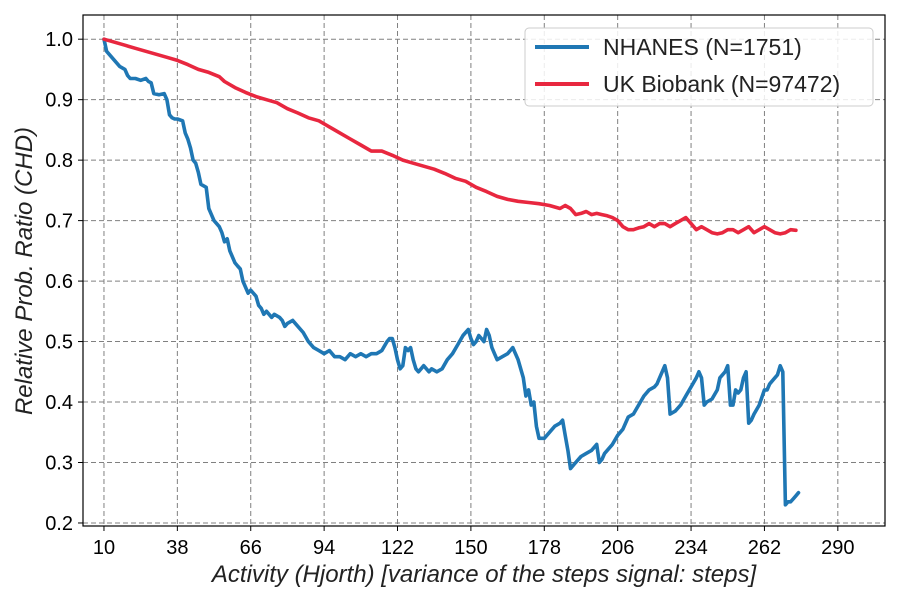 This screenshot has width=900, height=600. What do you see at coordinates (177, 548) in the screenshot?
I see `x-tick-label: 38` at bounding box center [177, 548].